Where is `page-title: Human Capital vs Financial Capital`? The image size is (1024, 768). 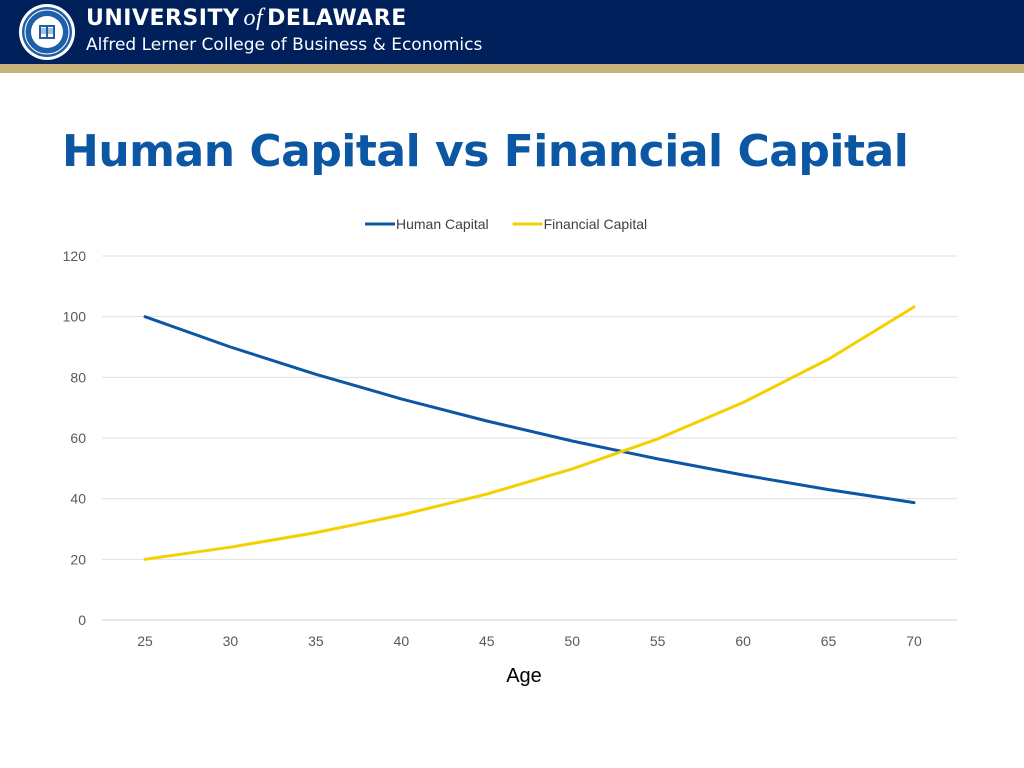 page-title: Human Capital vs Financial Capital is located at coordinates (485, 151).